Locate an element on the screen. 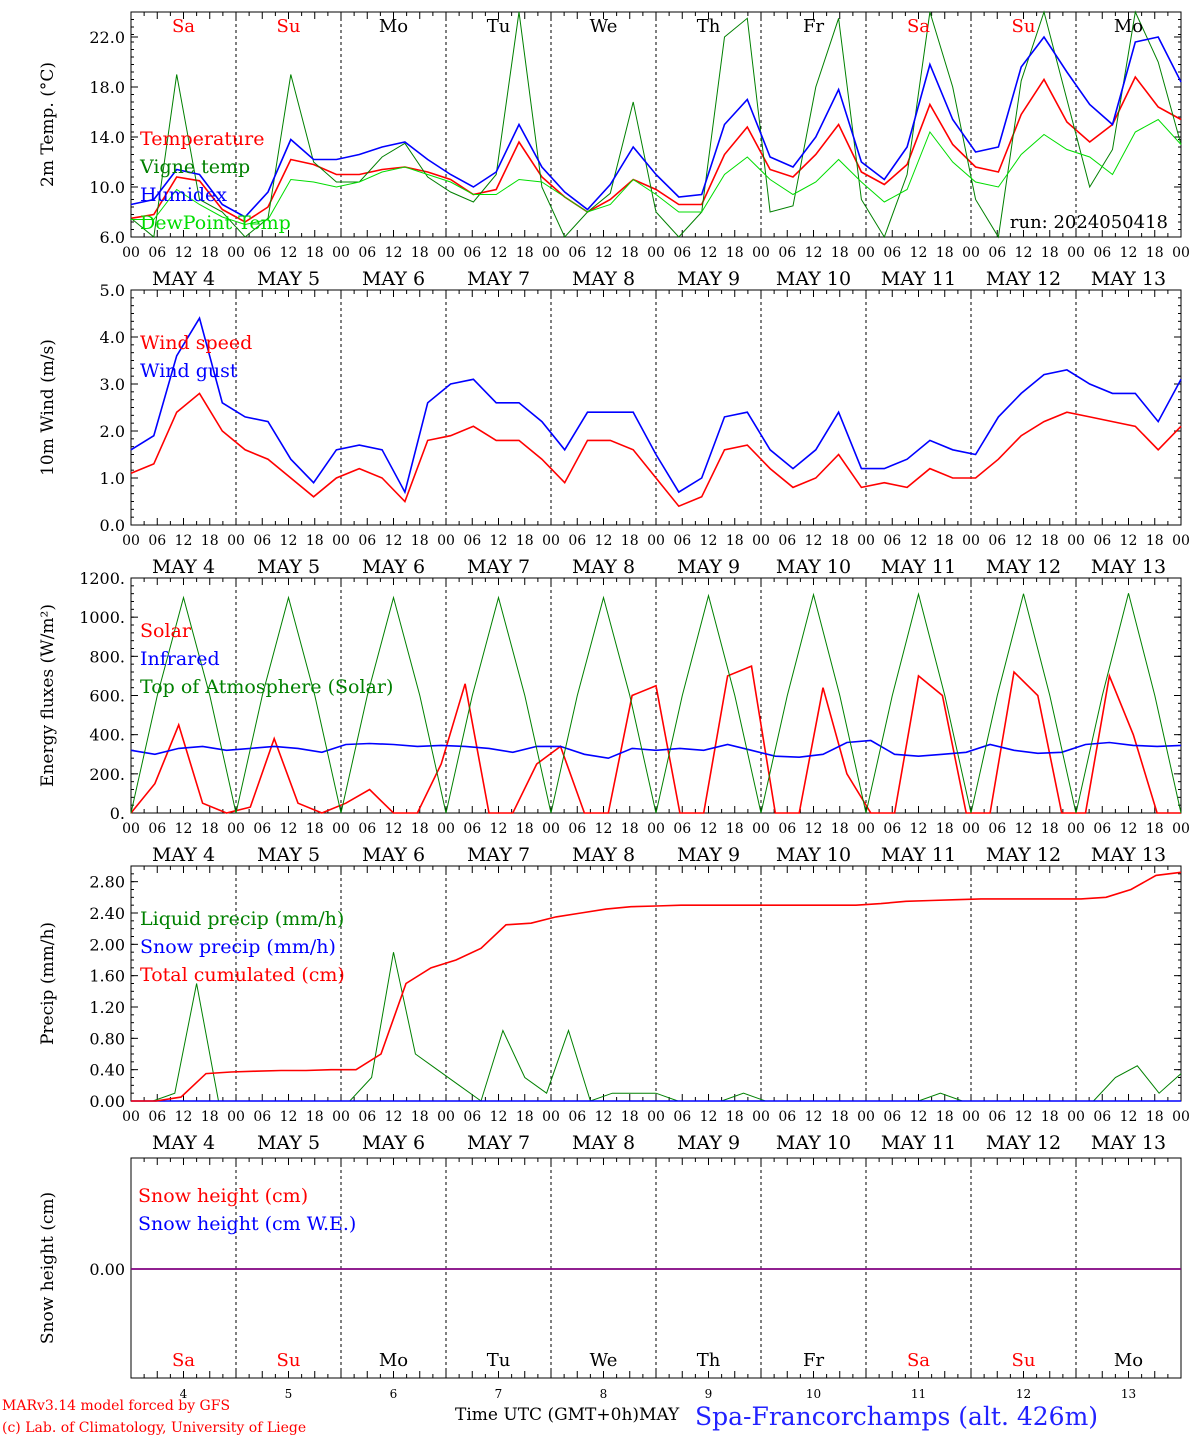 Image resolution: width=1194 pixels, height=1440 pixels. y-axis-label: 10m Wind (m/s) is located at coordinates (48, 407).